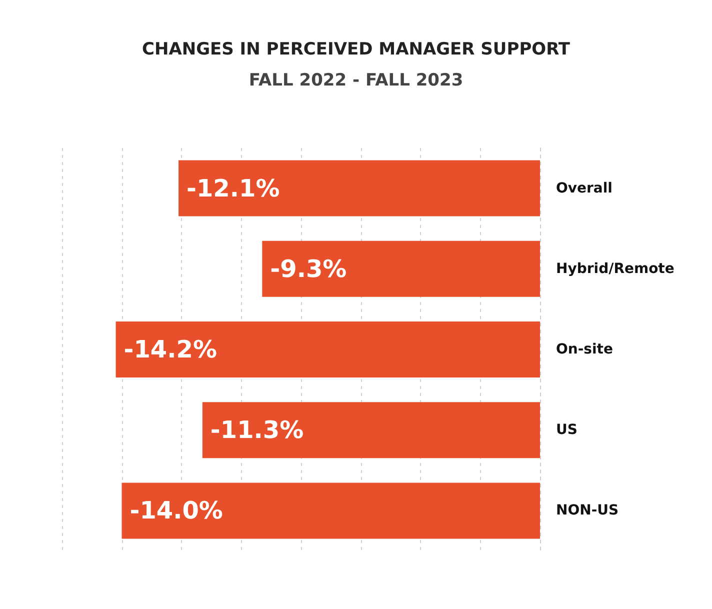  What do you see at coordinates (356, 80) in the screenshot?
I see `chart-subtitle: FALL 2022 - FALL 2023` at bounding box center [356, 80].